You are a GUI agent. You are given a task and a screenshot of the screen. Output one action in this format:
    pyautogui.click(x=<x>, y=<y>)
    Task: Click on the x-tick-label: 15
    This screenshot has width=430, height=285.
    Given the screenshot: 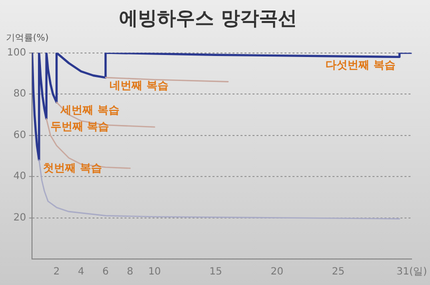 What is the action you would take?
    pyautogui.click(x=215, y=272)
    